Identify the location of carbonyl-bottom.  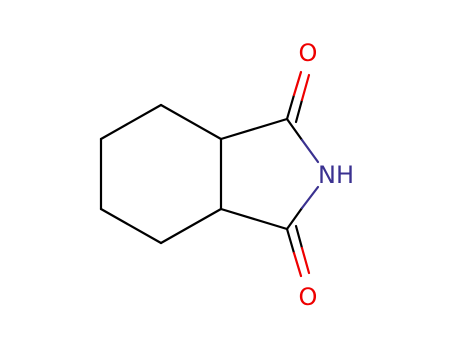
(298, 251).